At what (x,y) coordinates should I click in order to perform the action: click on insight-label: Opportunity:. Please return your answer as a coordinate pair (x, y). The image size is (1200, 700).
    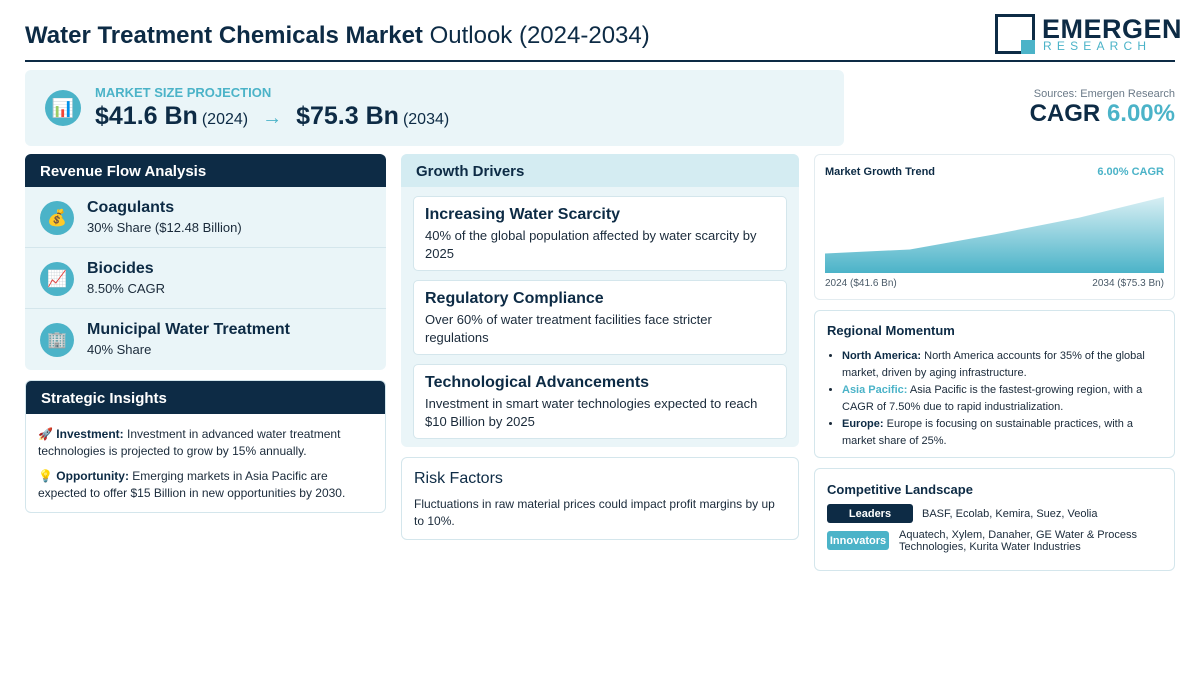
    Looking at the image, I should click on (92, 476).